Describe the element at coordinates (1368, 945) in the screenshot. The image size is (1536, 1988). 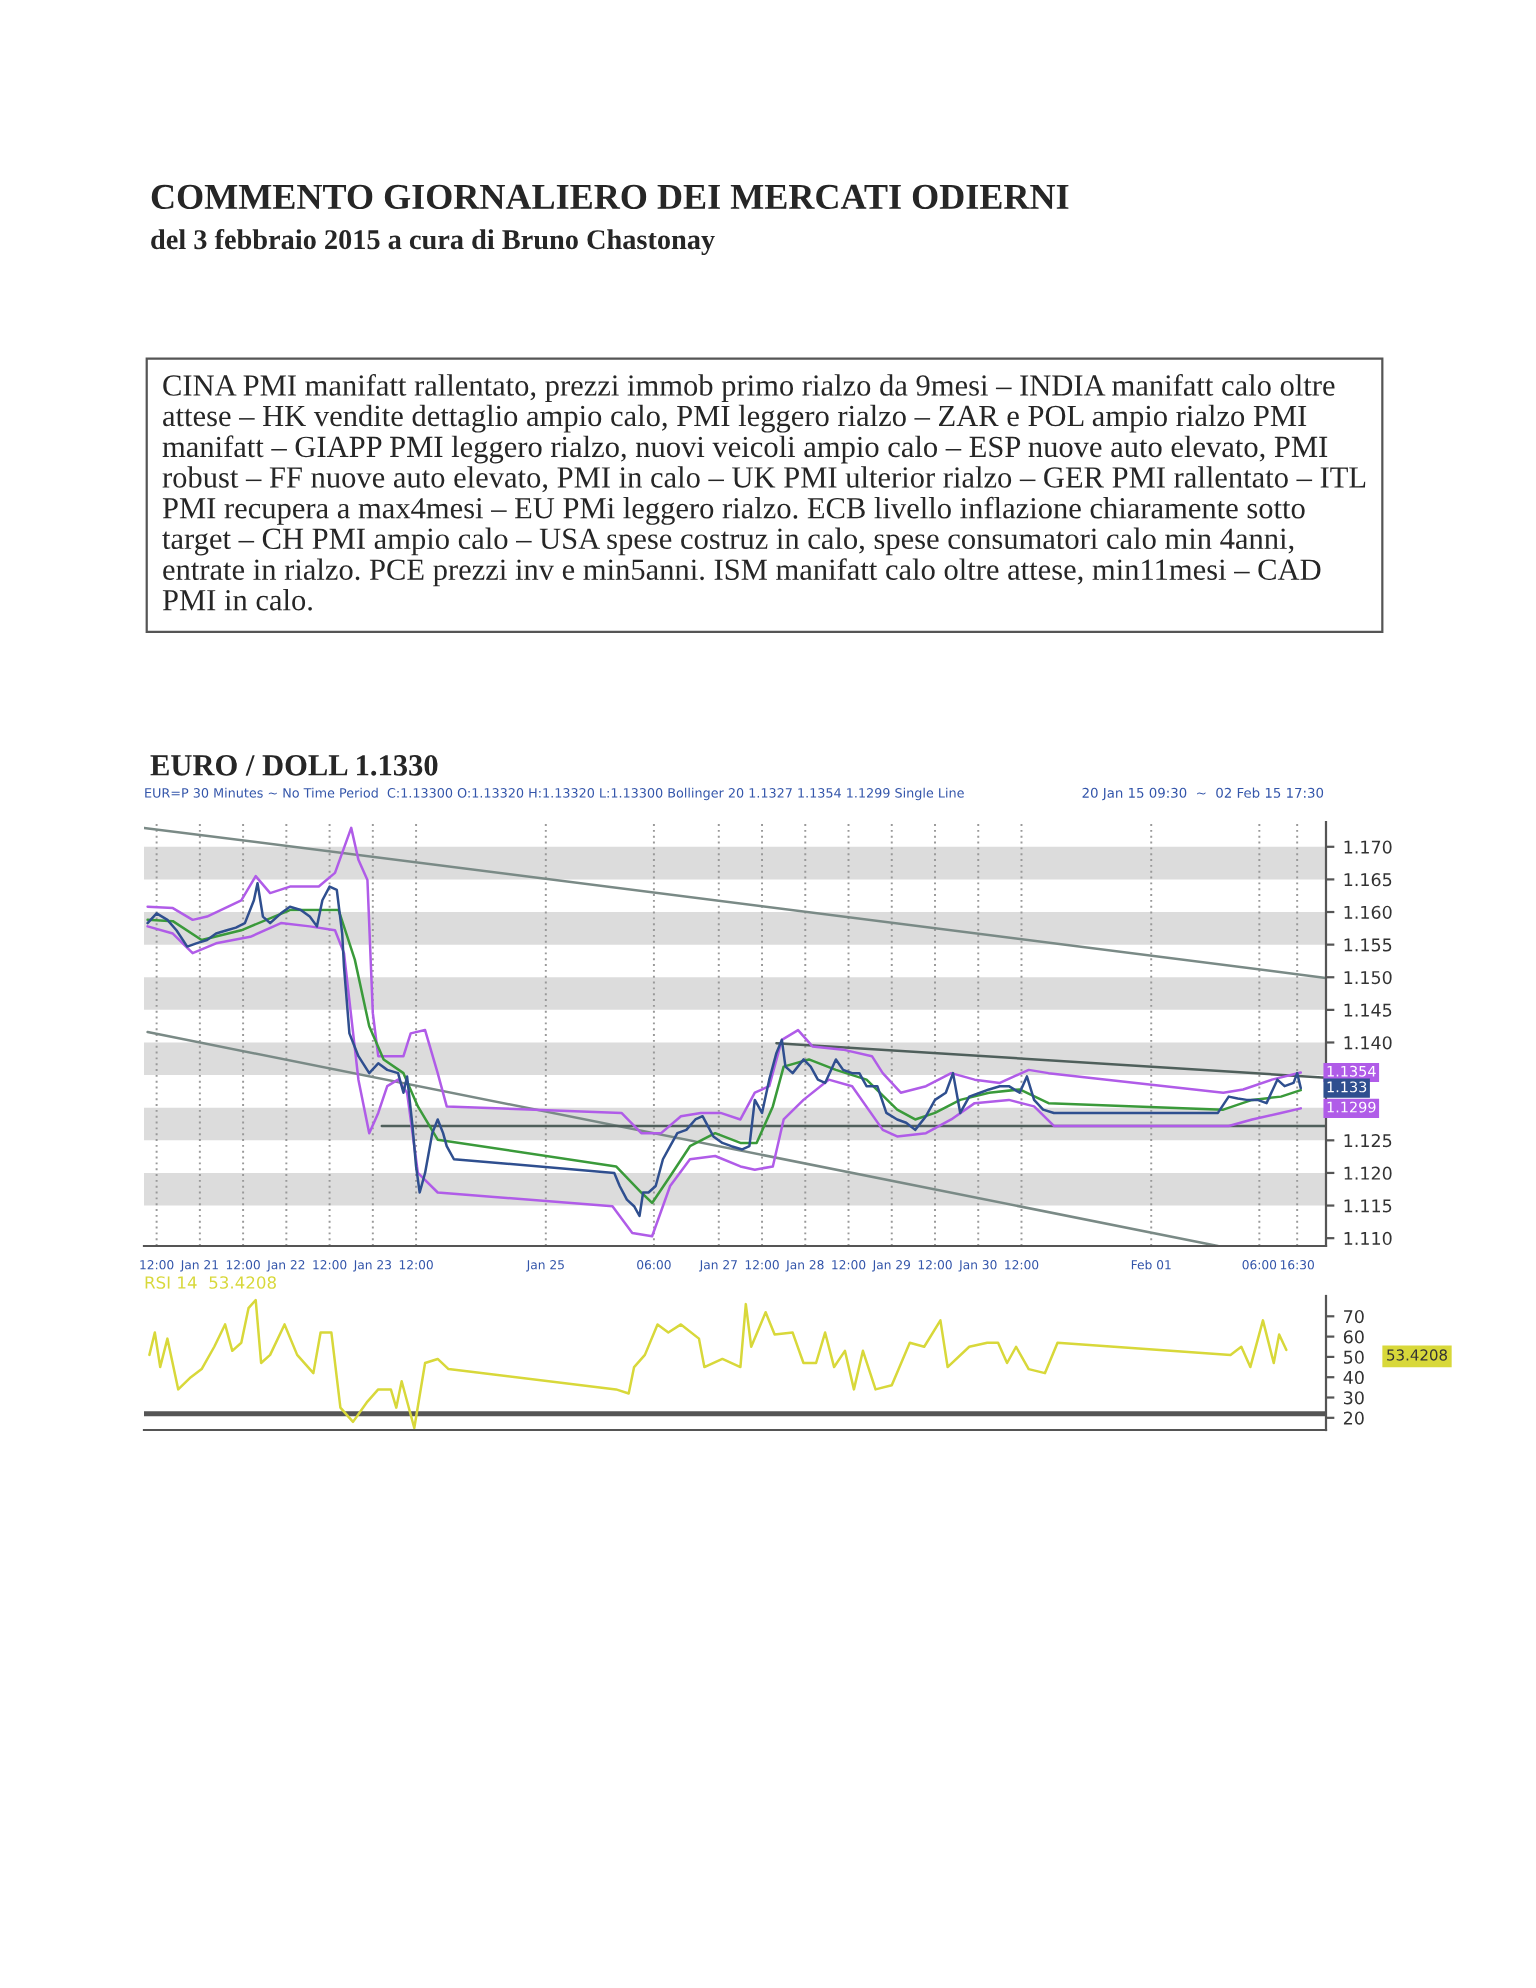
I see `y-tick-label: 1.155` at that location.